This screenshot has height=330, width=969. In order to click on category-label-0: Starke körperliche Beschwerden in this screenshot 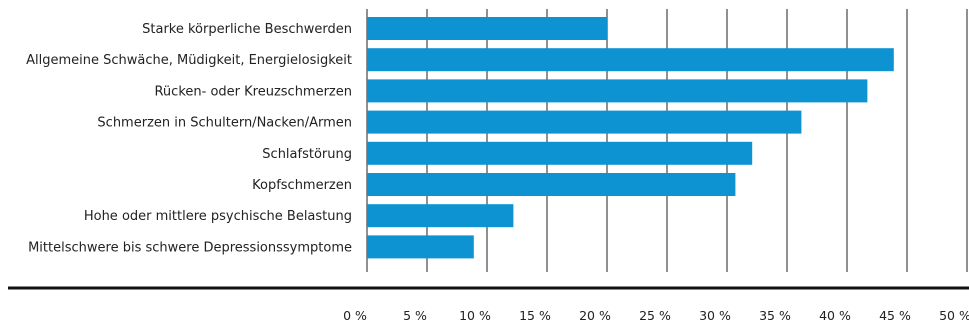, I will do `click(247, 29)`.